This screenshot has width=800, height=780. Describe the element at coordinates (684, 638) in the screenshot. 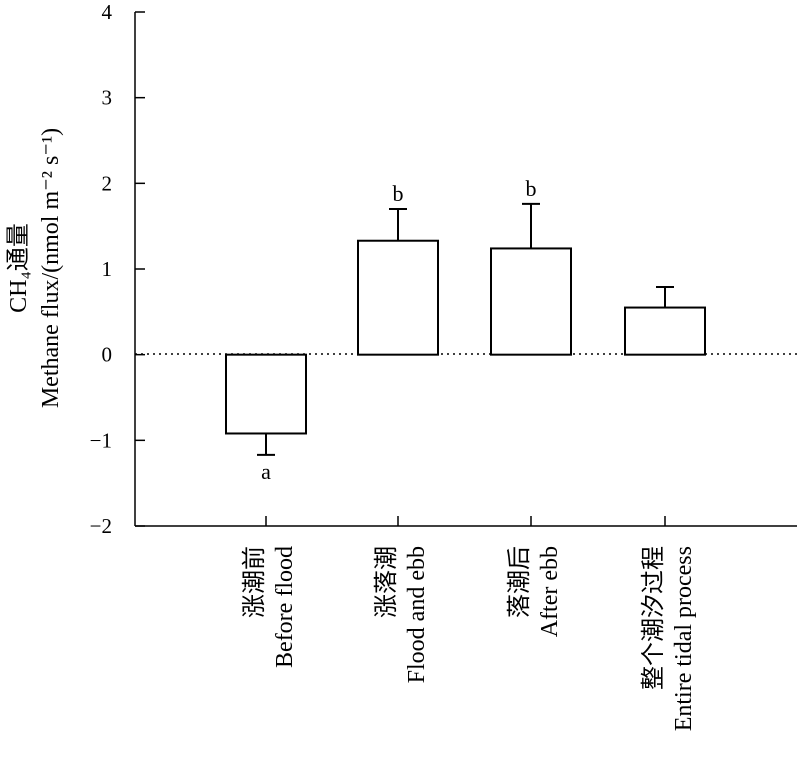

I see `category-label-en: Entire tidal process` at that location.